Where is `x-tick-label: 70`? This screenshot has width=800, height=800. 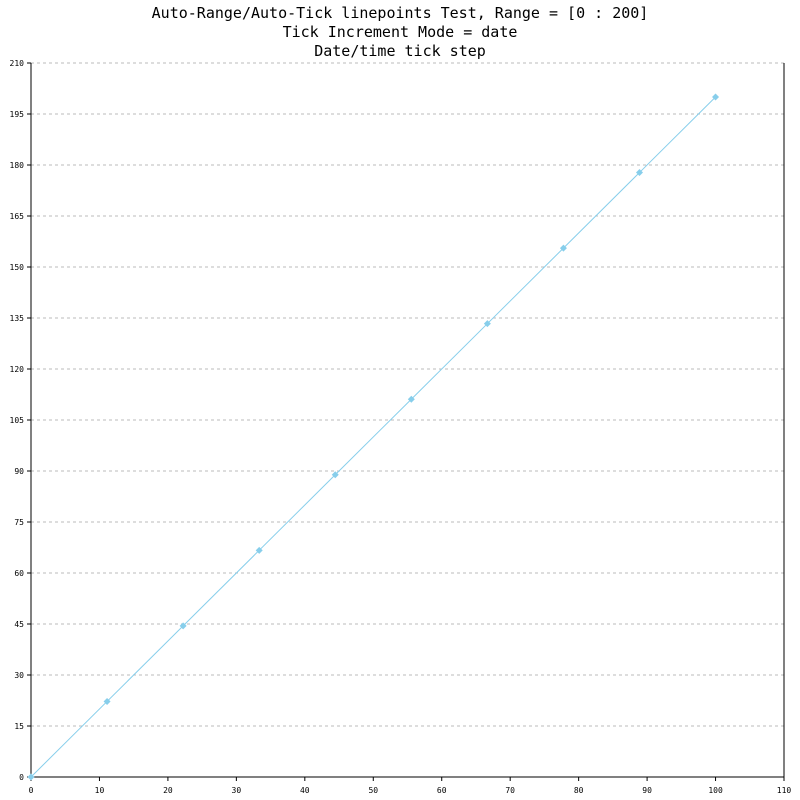
x-tick-label: 70 is located at coordinates (510, 790).